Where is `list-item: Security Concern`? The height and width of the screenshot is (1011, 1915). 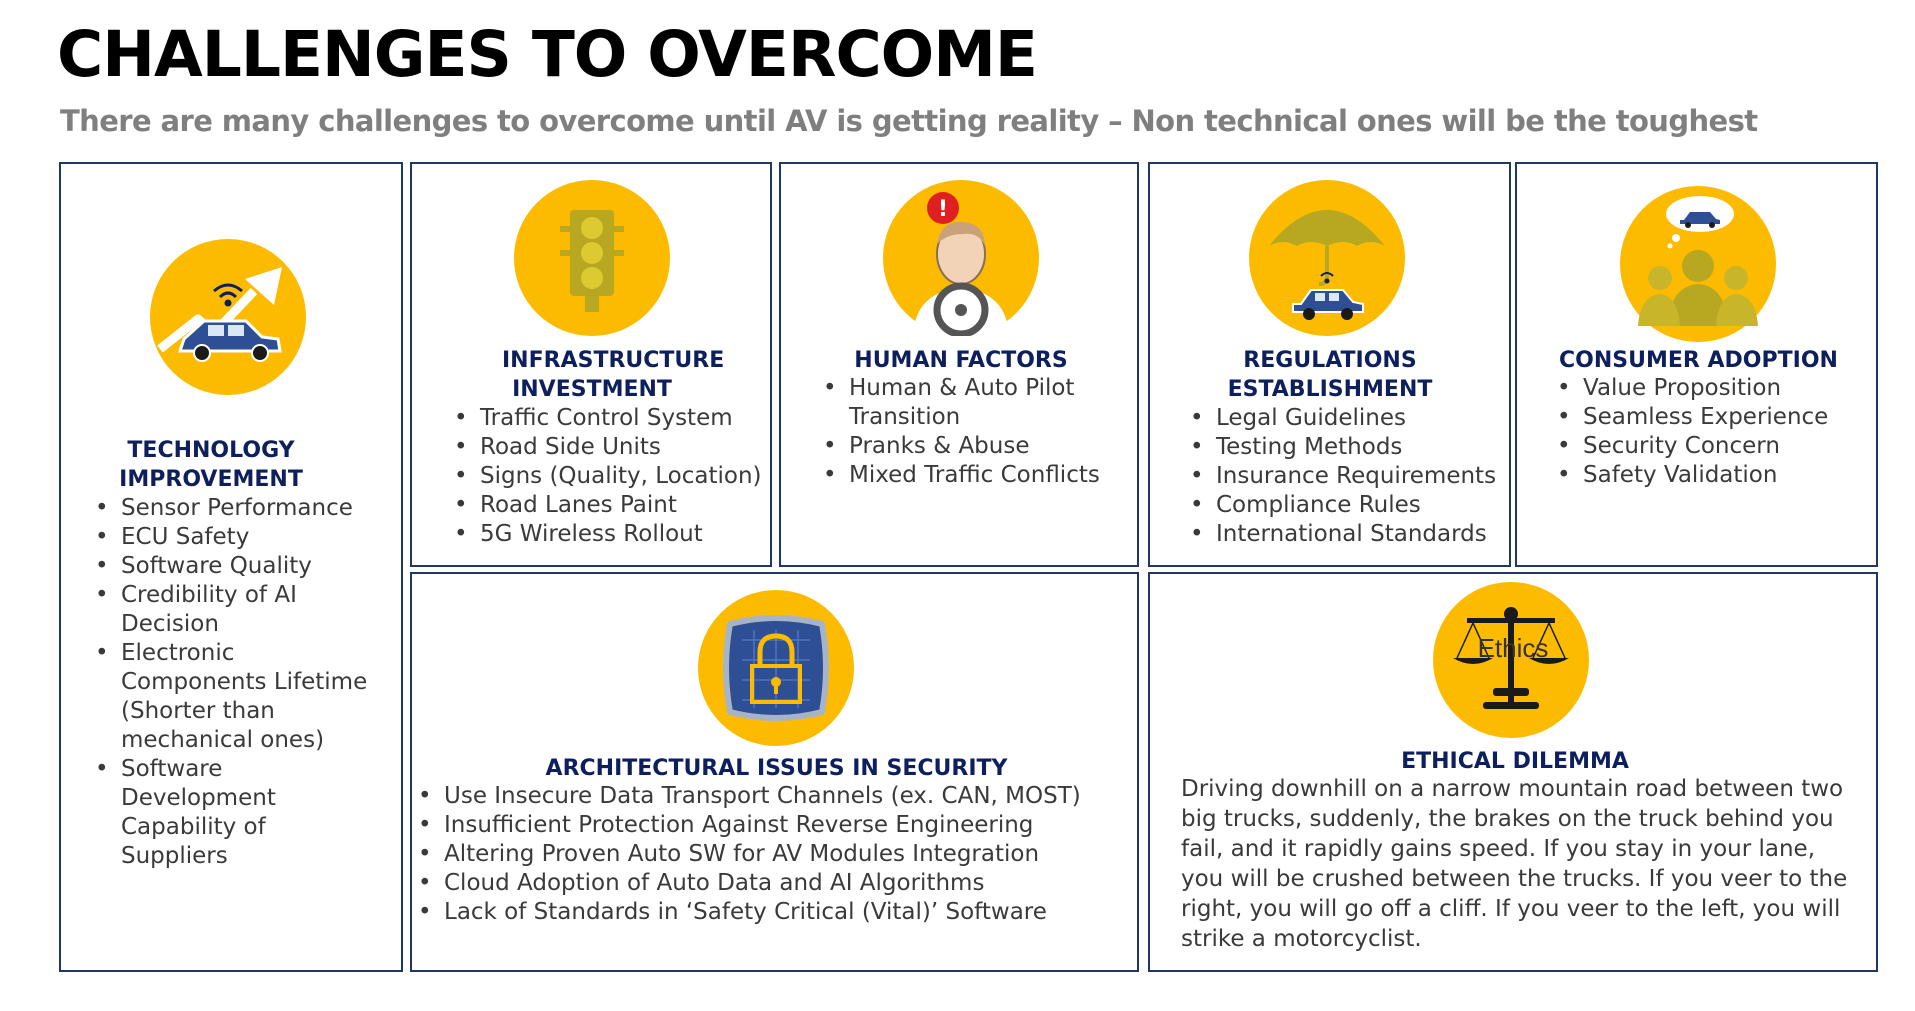 list-item: Security Concern is located at coordinates (1715, 446).